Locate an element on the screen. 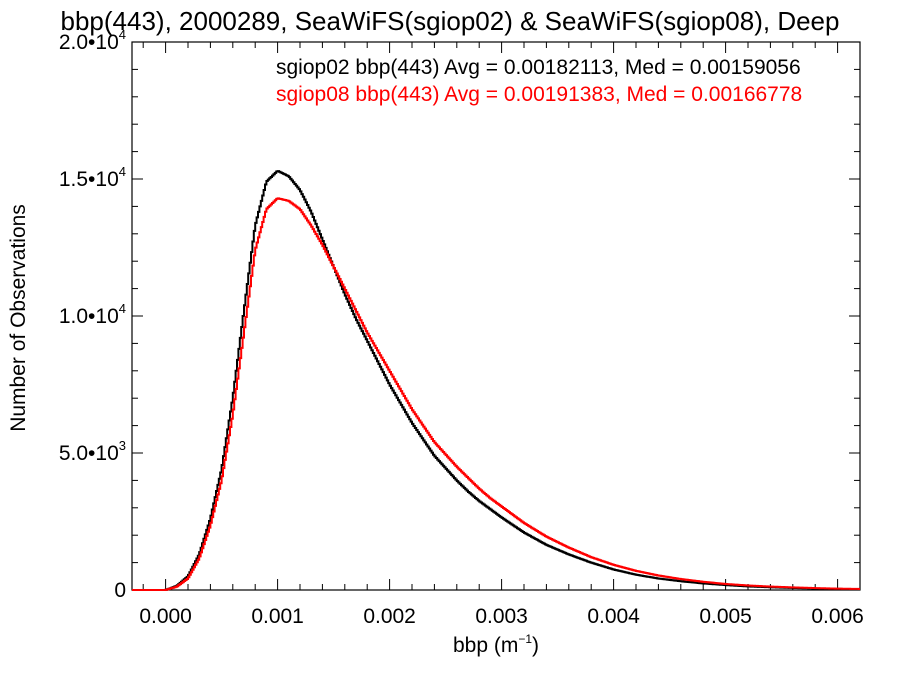 This screenshot has width=900, height=675. x-tick-label-5: 0.005 is located at coordinates (725, 616).